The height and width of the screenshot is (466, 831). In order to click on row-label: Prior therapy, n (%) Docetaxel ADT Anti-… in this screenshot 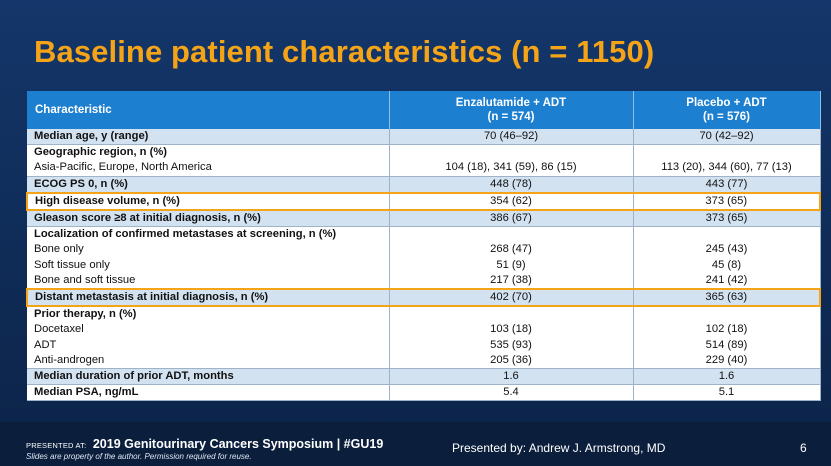, I will do `click(208, 338)`.